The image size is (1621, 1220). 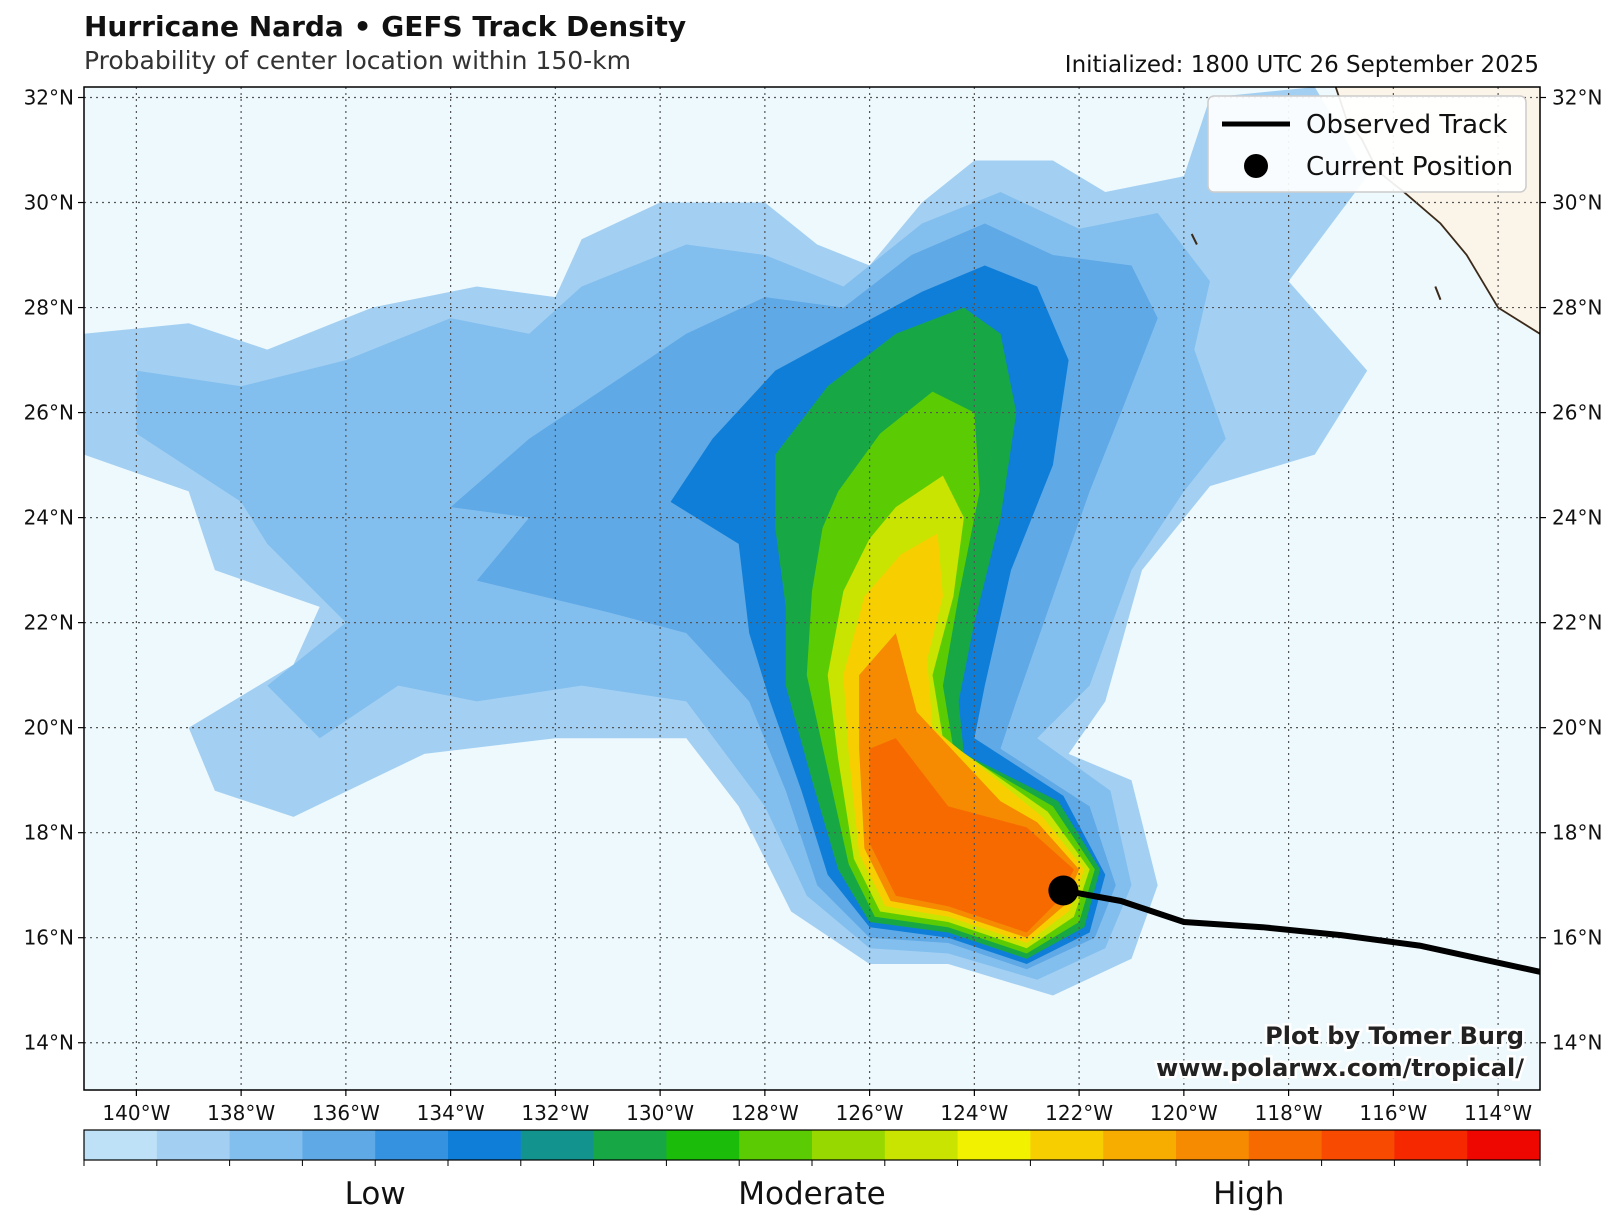 What do you see at coordinates (555, 1113) in the screenshot?
I see `lon-tick-label: 132°W` at bounding box center [555, 1113].